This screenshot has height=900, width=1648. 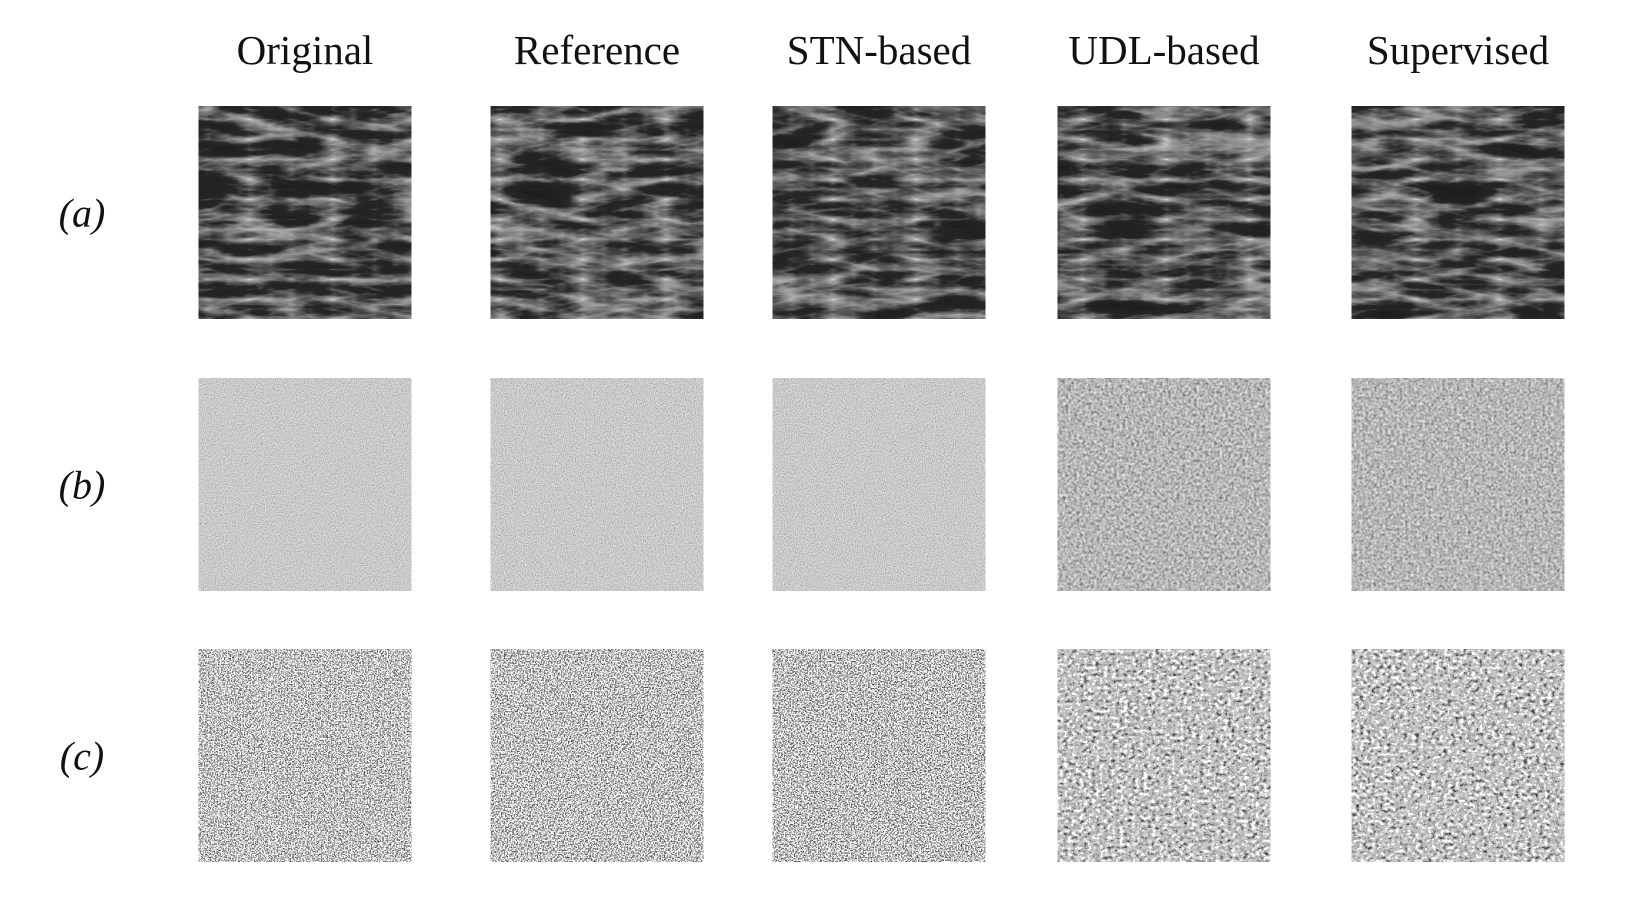 What do you see at coordinates (82, 485) in the screenshot?
I see `row-label: (b)` at bounding box center [82, 485].